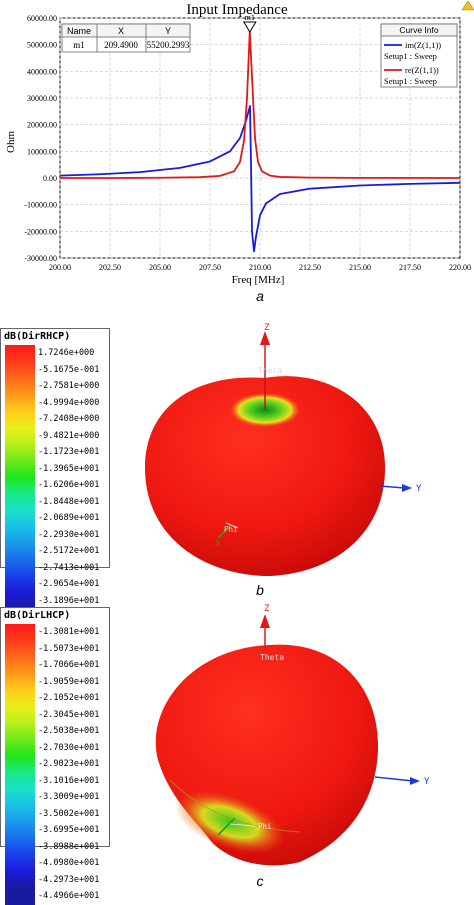 The image size is (474, 905). I want to click on legend-level-row: -2.9654e+001, so click(55, 584).